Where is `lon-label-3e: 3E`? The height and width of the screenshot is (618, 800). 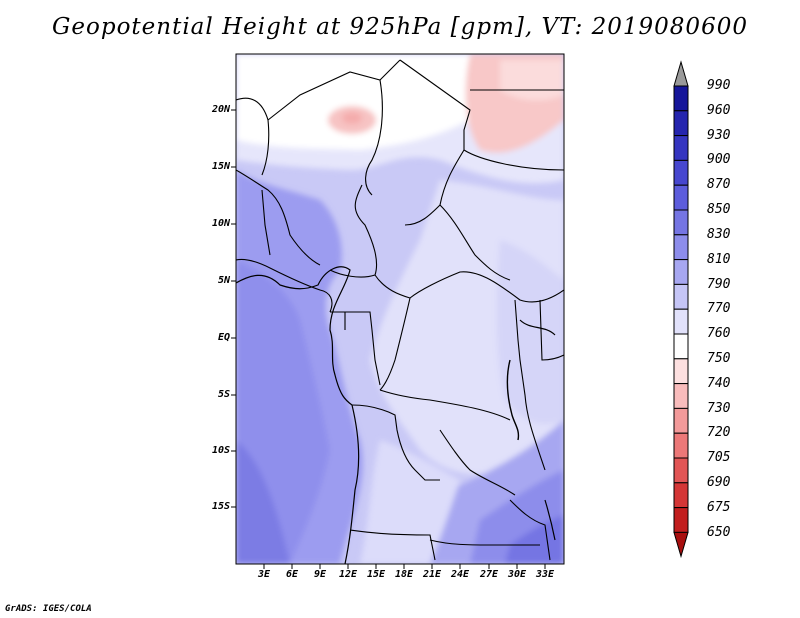
lon-label-3e: 3E is located at coordinates (264, 574).